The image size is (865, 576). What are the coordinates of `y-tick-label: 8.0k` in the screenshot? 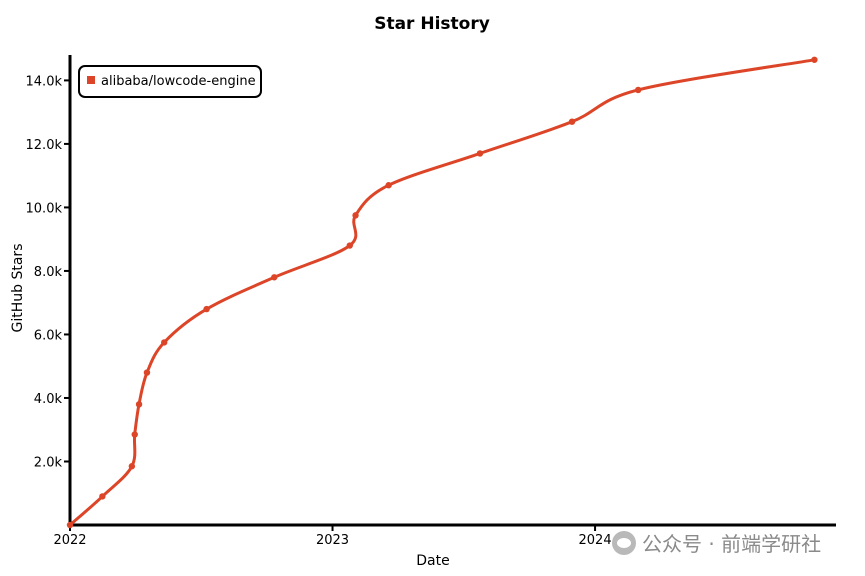 It's located at (48, 272).